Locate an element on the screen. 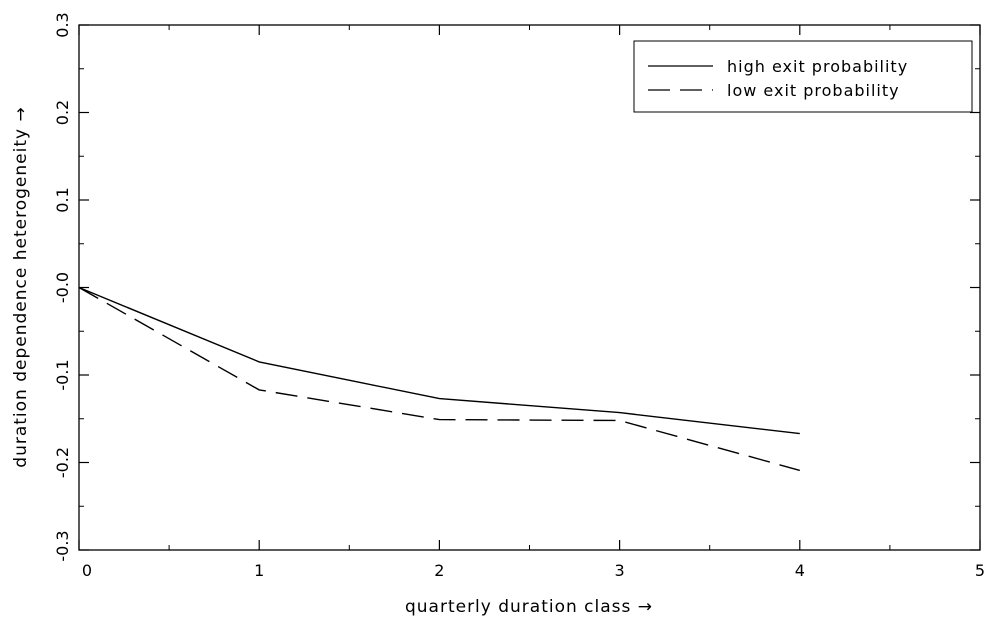  x-tick-label: 3 is located at coordinates (620, 570).